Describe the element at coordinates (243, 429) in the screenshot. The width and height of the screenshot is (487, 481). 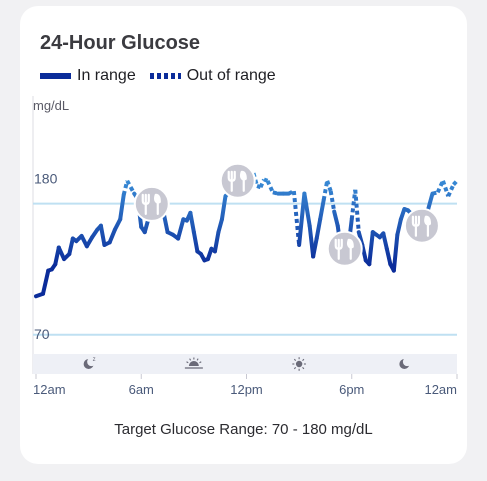
I see `target-range-caption: Target Glucose Range: 70 - 180 mg/dL` at that location.